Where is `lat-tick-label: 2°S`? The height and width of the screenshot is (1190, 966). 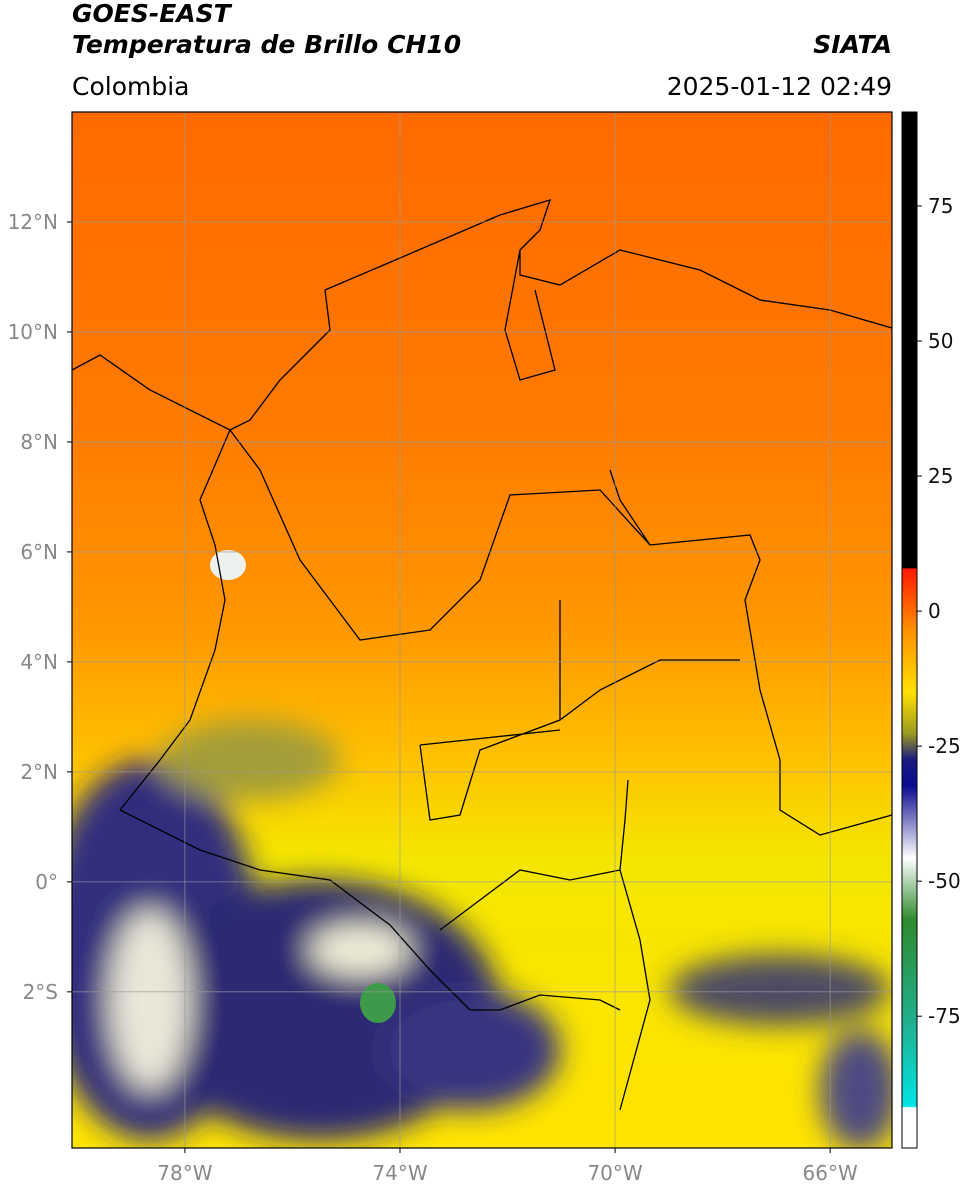 lat-tick-label: 2°S is located at coordinates (40, 992).